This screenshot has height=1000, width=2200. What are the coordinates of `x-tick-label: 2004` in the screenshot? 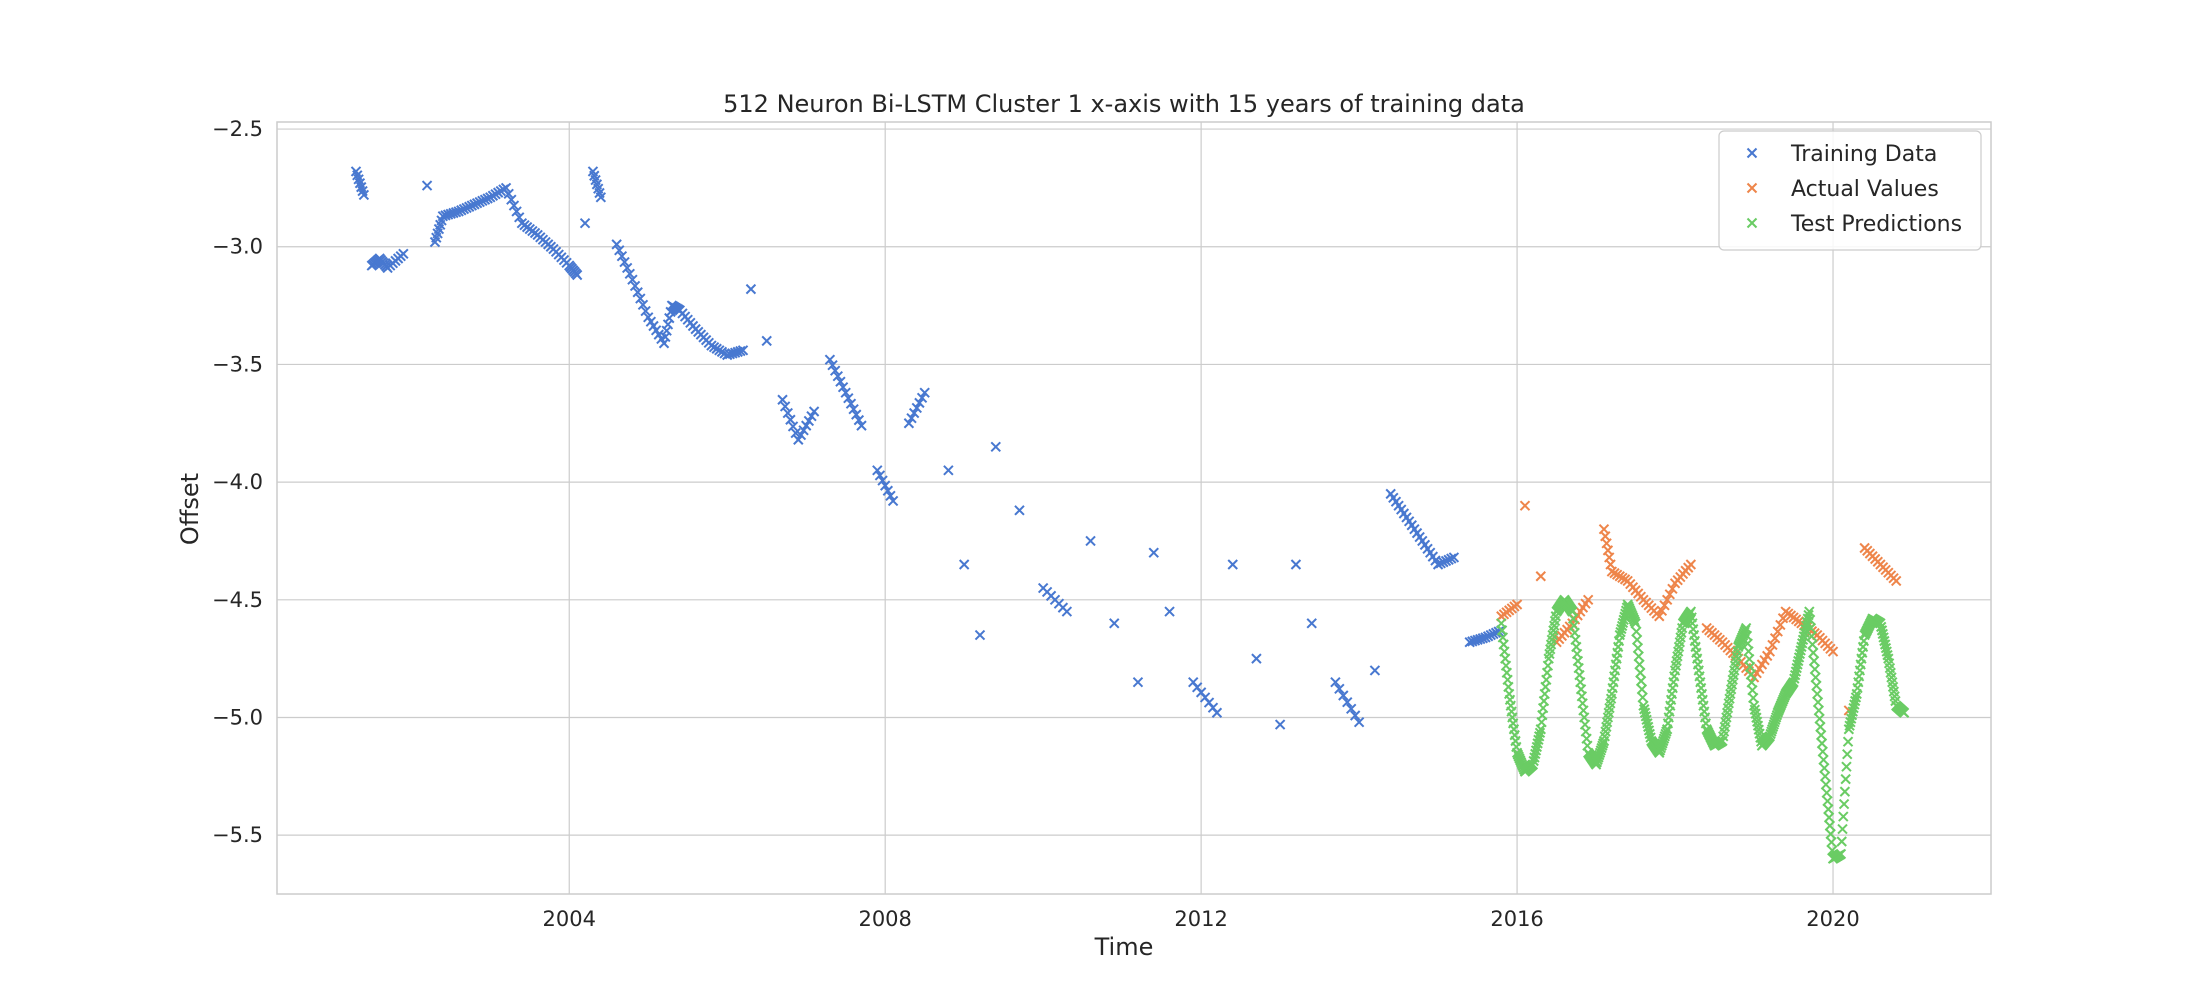 It's located at (569, 919).